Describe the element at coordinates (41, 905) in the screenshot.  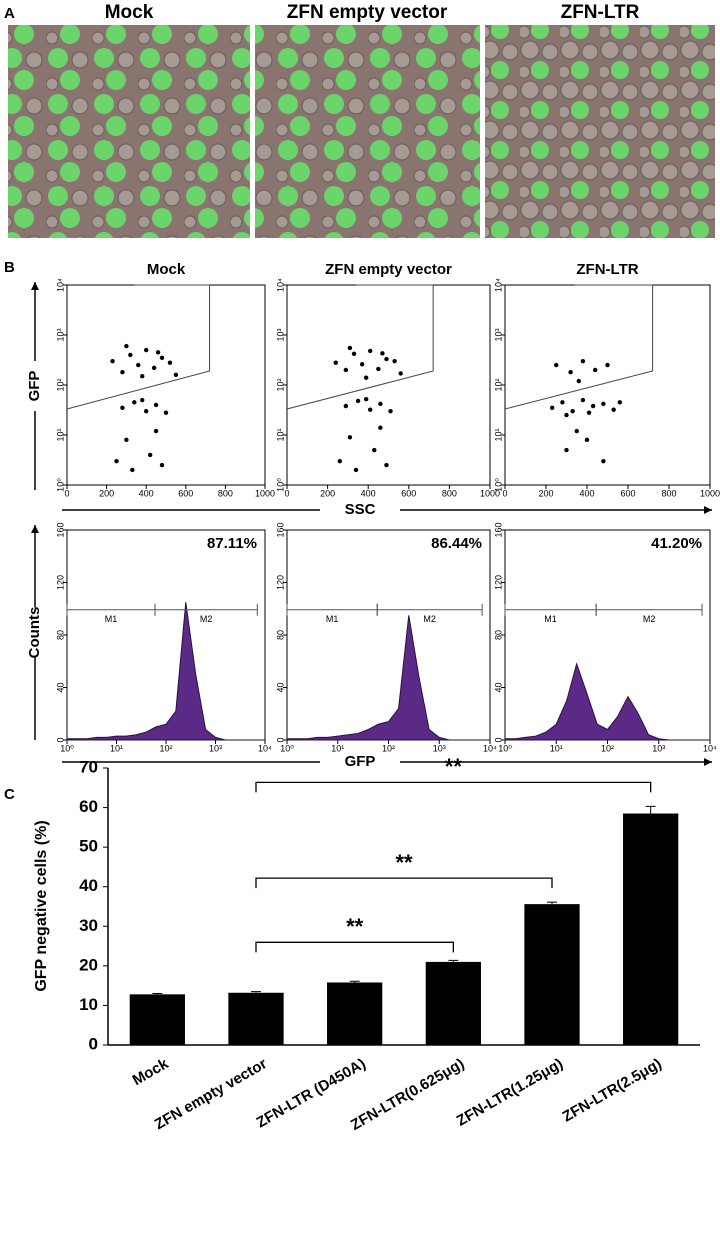
I see `y-axis-label: GFP negative cells (%)` at that location.